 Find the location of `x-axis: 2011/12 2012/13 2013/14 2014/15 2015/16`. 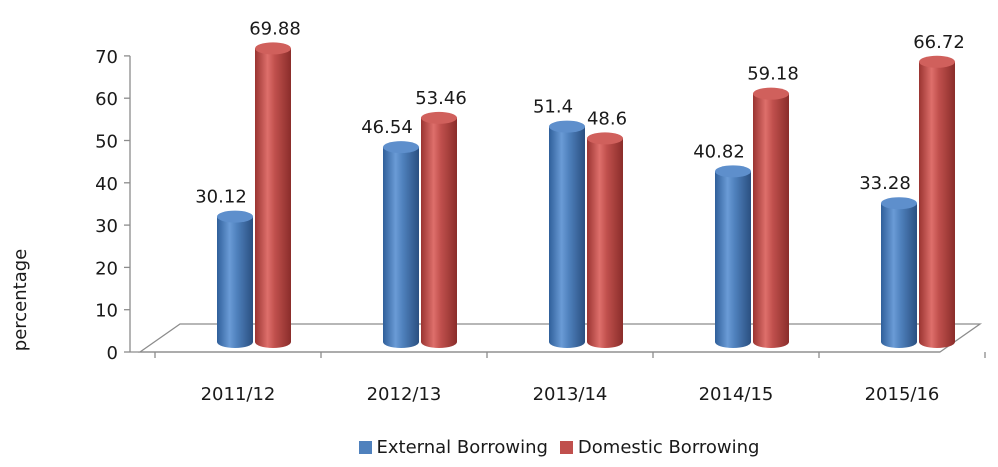

x-axis: 2011/12 2012/13 2013/14 2014/15 2015/16 is located at coordinates (558, 378).